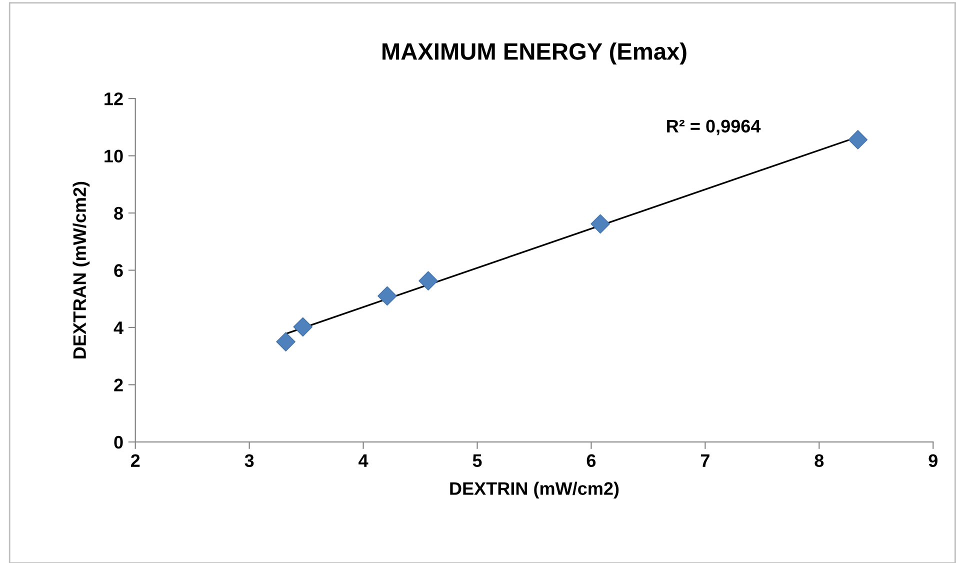  Describe the element at coordinates (819, 461) in the screenshot. I see `x-tick-label: 8` at that location.